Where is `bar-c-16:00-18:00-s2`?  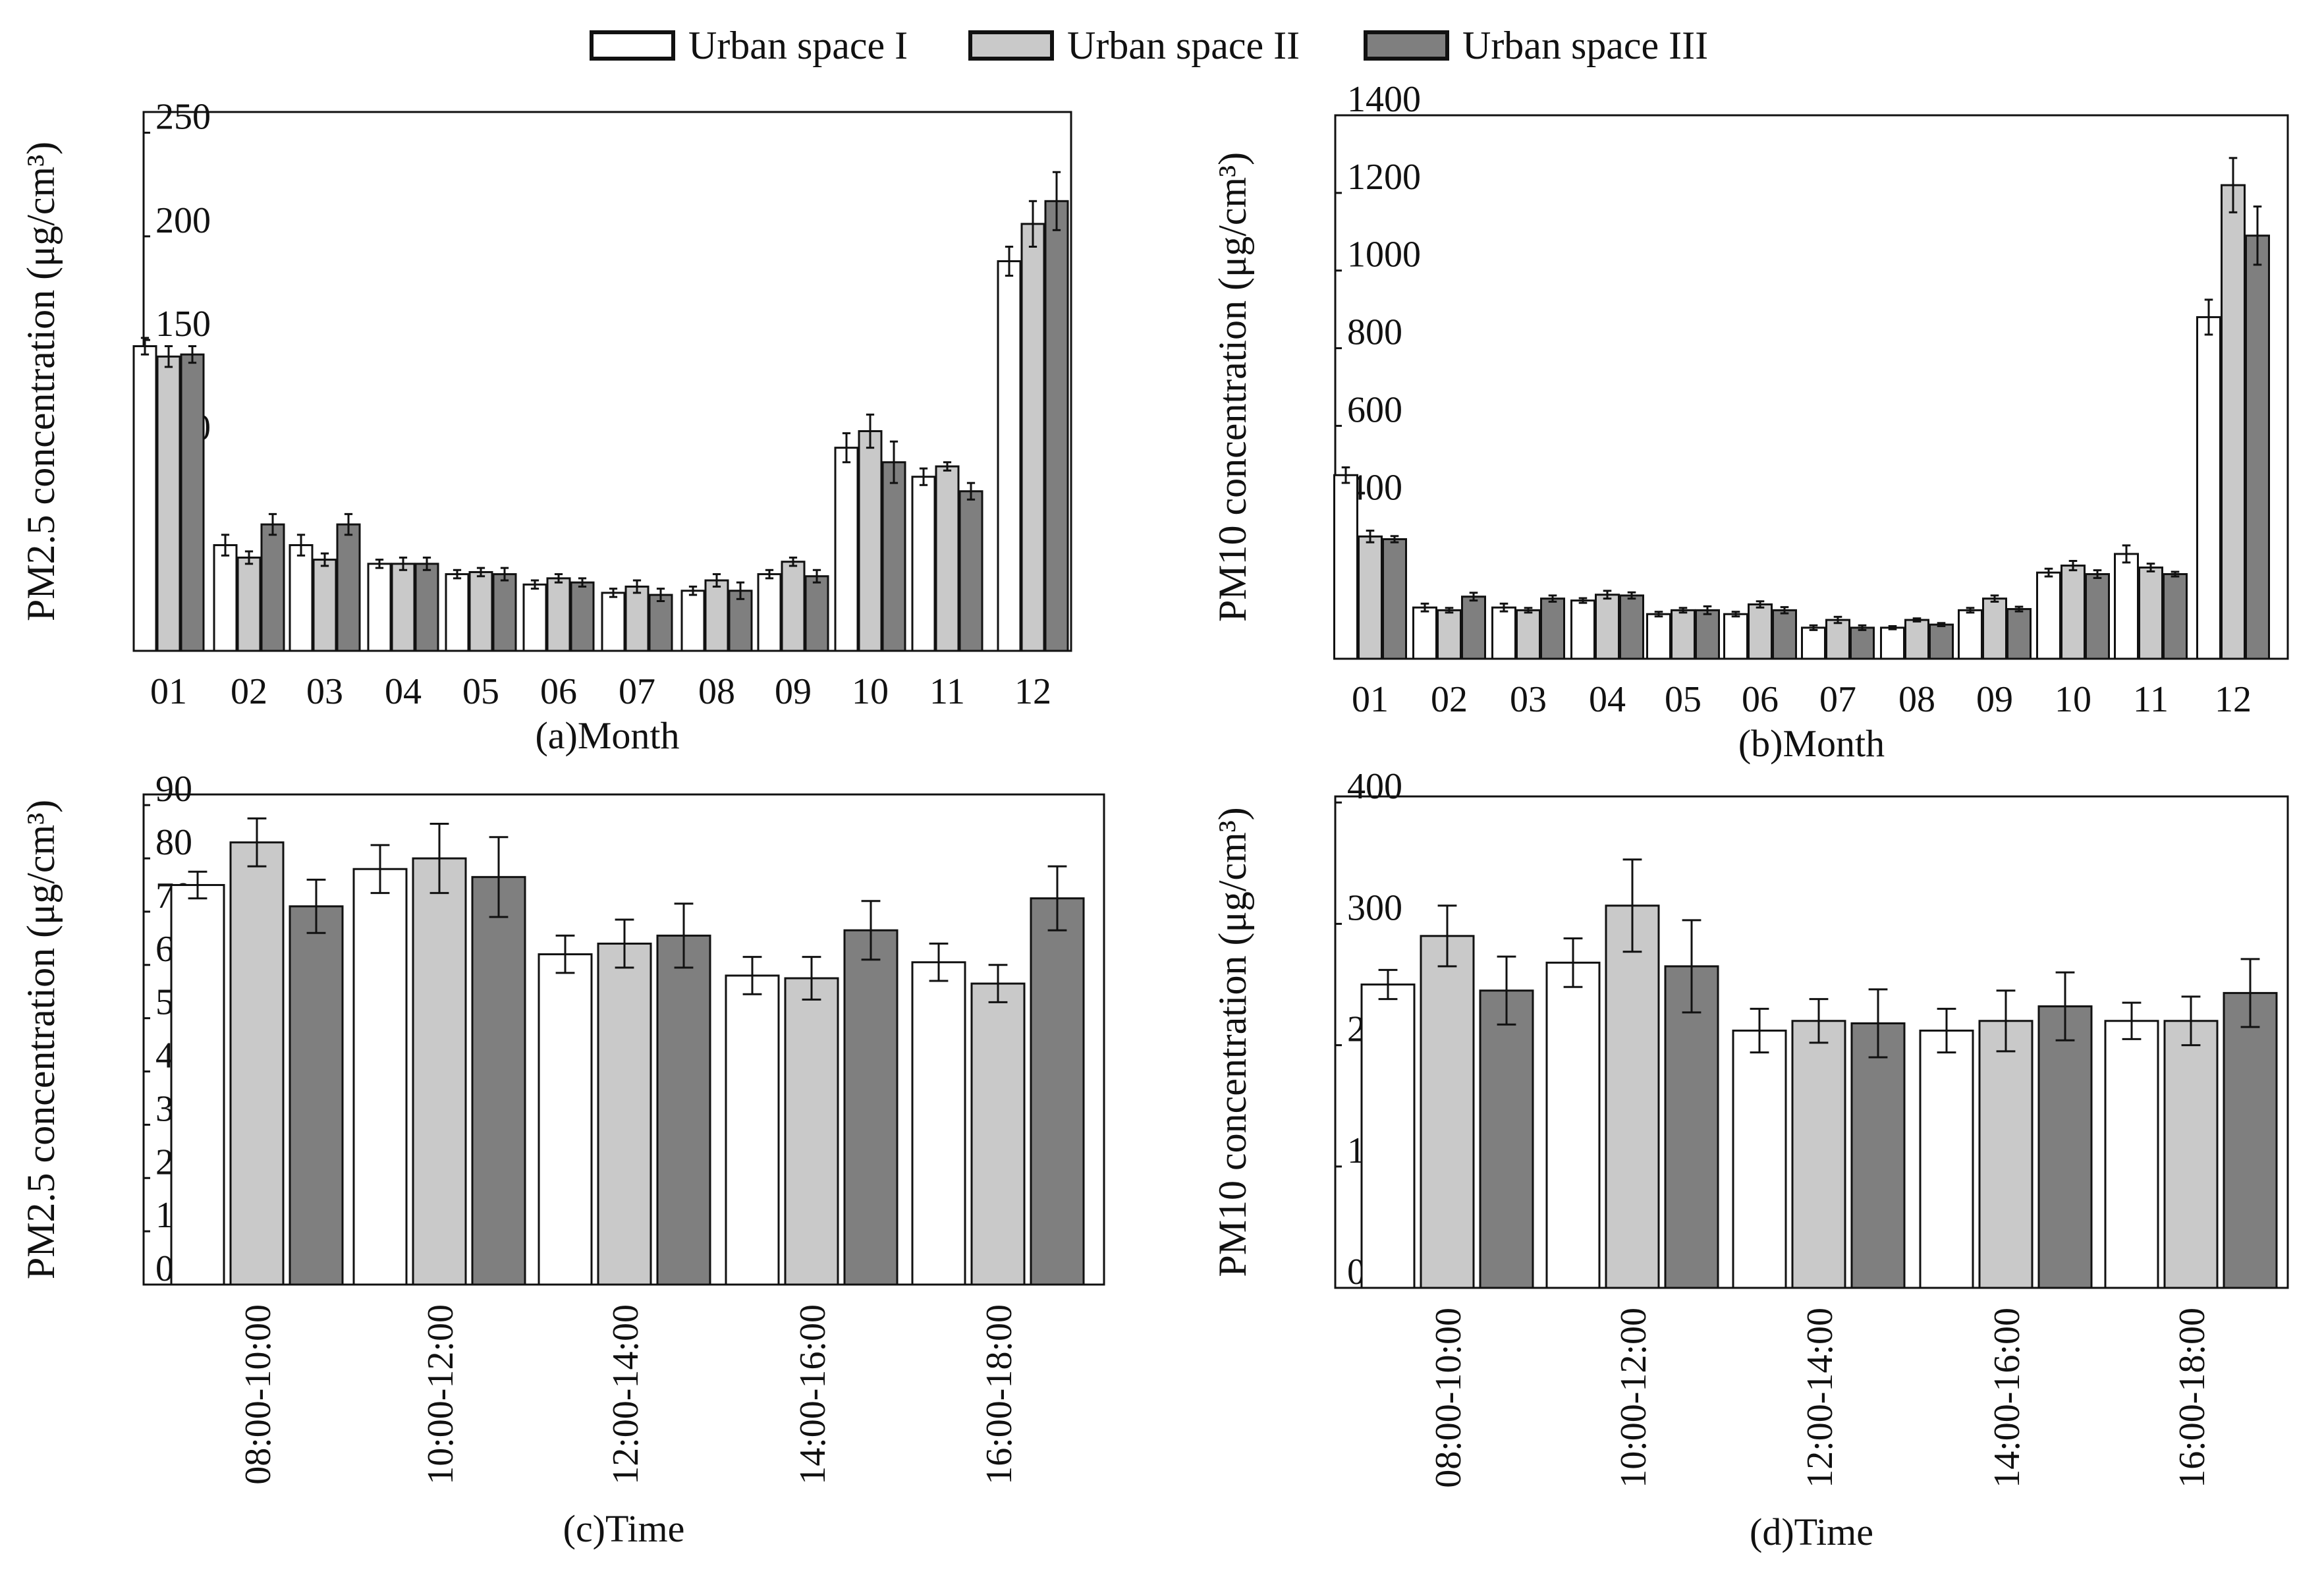
bar-c-16:00-18:00-s2 is located at coordinates (998, 1134).